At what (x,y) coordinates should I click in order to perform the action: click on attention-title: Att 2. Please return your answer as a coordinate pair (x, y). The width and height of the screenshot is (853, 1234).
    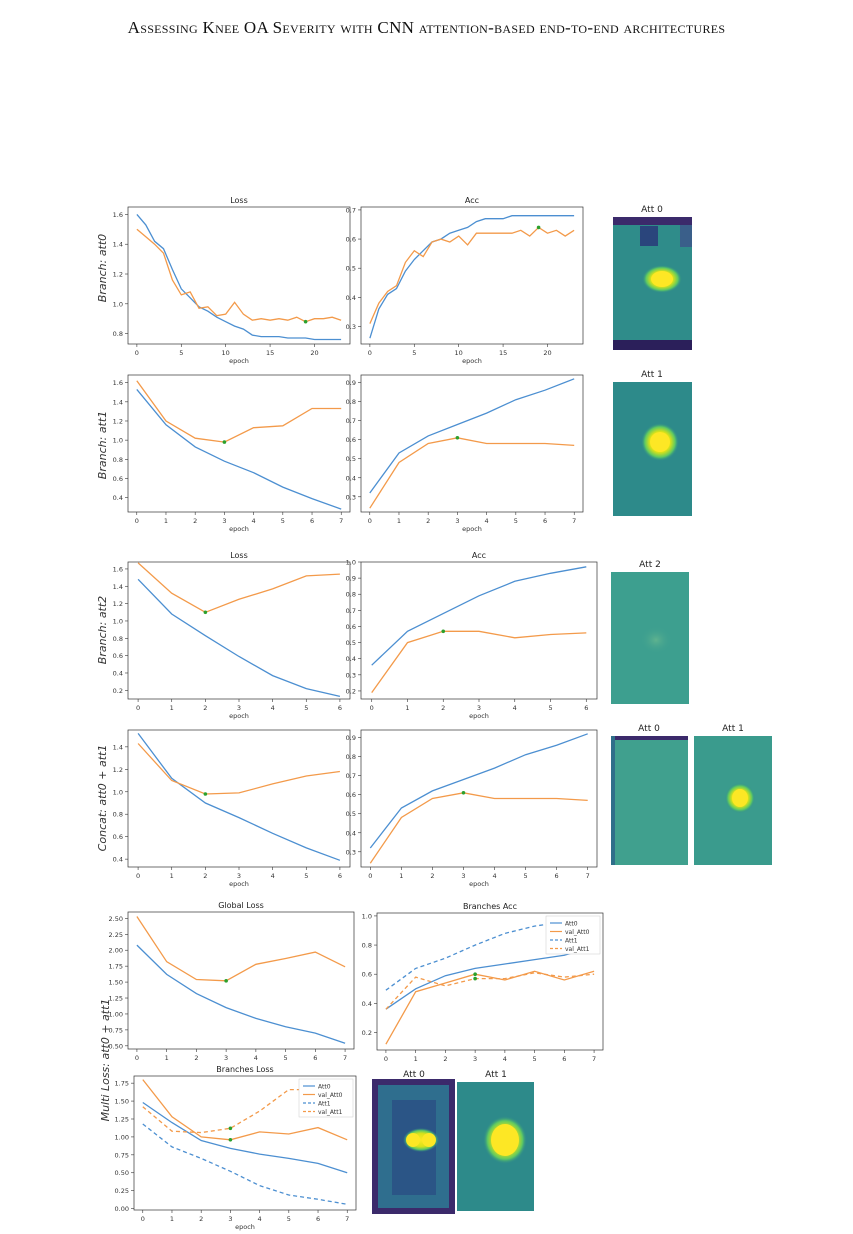
    Looking at the image, I should click on (650, 565).